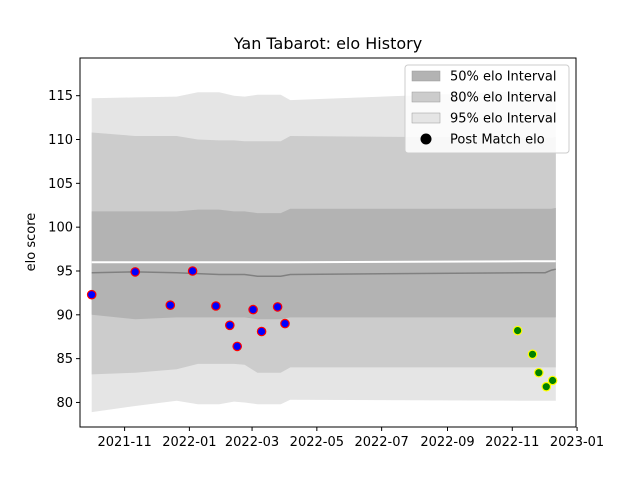  What do you see at coordinates (577, 442) in the screenshot?
I see `x-tick-label-2023-01: 2023-01` at bounding box center [577, 442].